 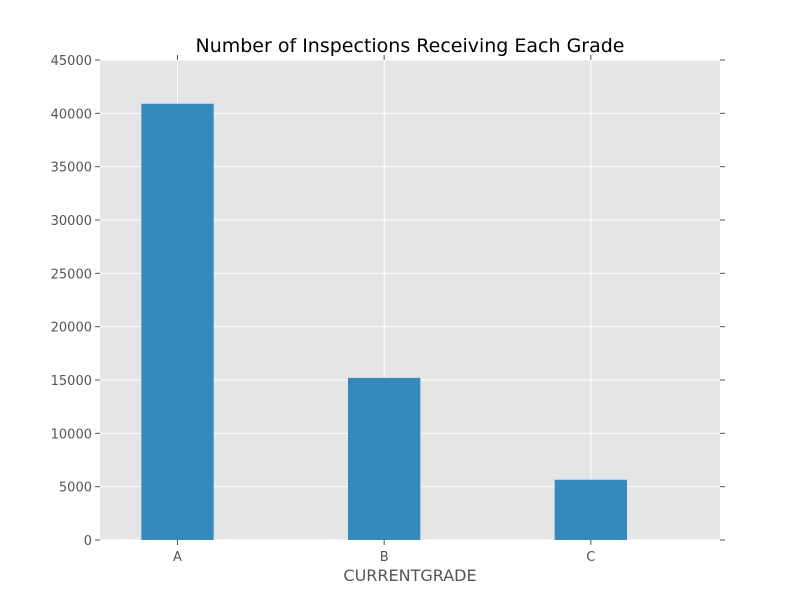 What do you see at coordinates (71, 221) in the screenshot?
I see `y-tick-label: 30000` at bounding box center [71, 221].